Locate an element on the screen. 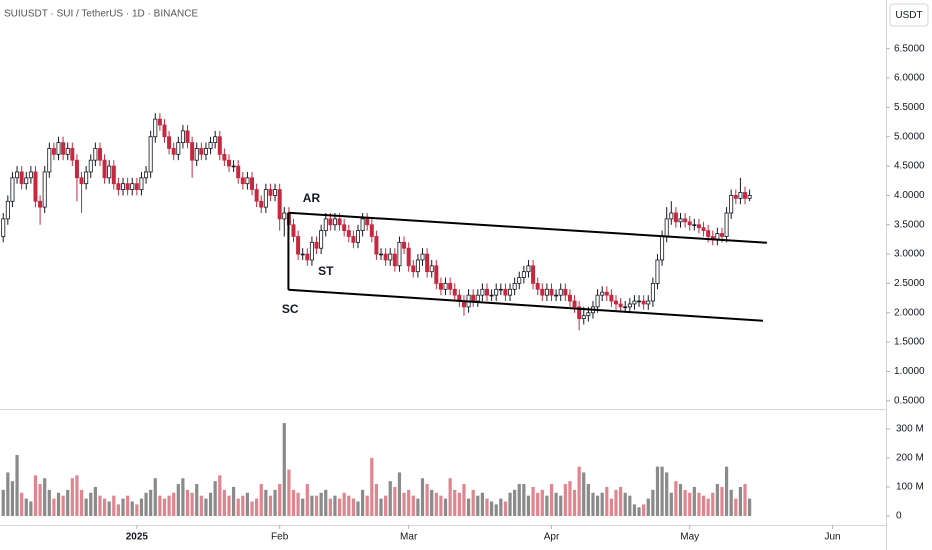  y-tick-label: 4.0000 is located at coordinates (909, 195).